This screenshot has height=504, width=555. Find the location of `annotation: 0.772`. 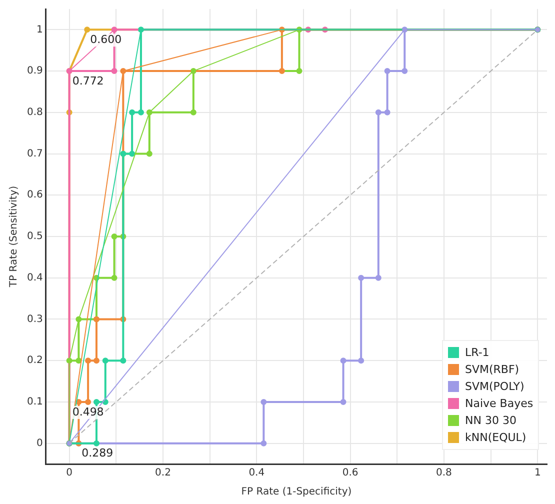

annotation: 0.772 is located at coordinates (88, 81).